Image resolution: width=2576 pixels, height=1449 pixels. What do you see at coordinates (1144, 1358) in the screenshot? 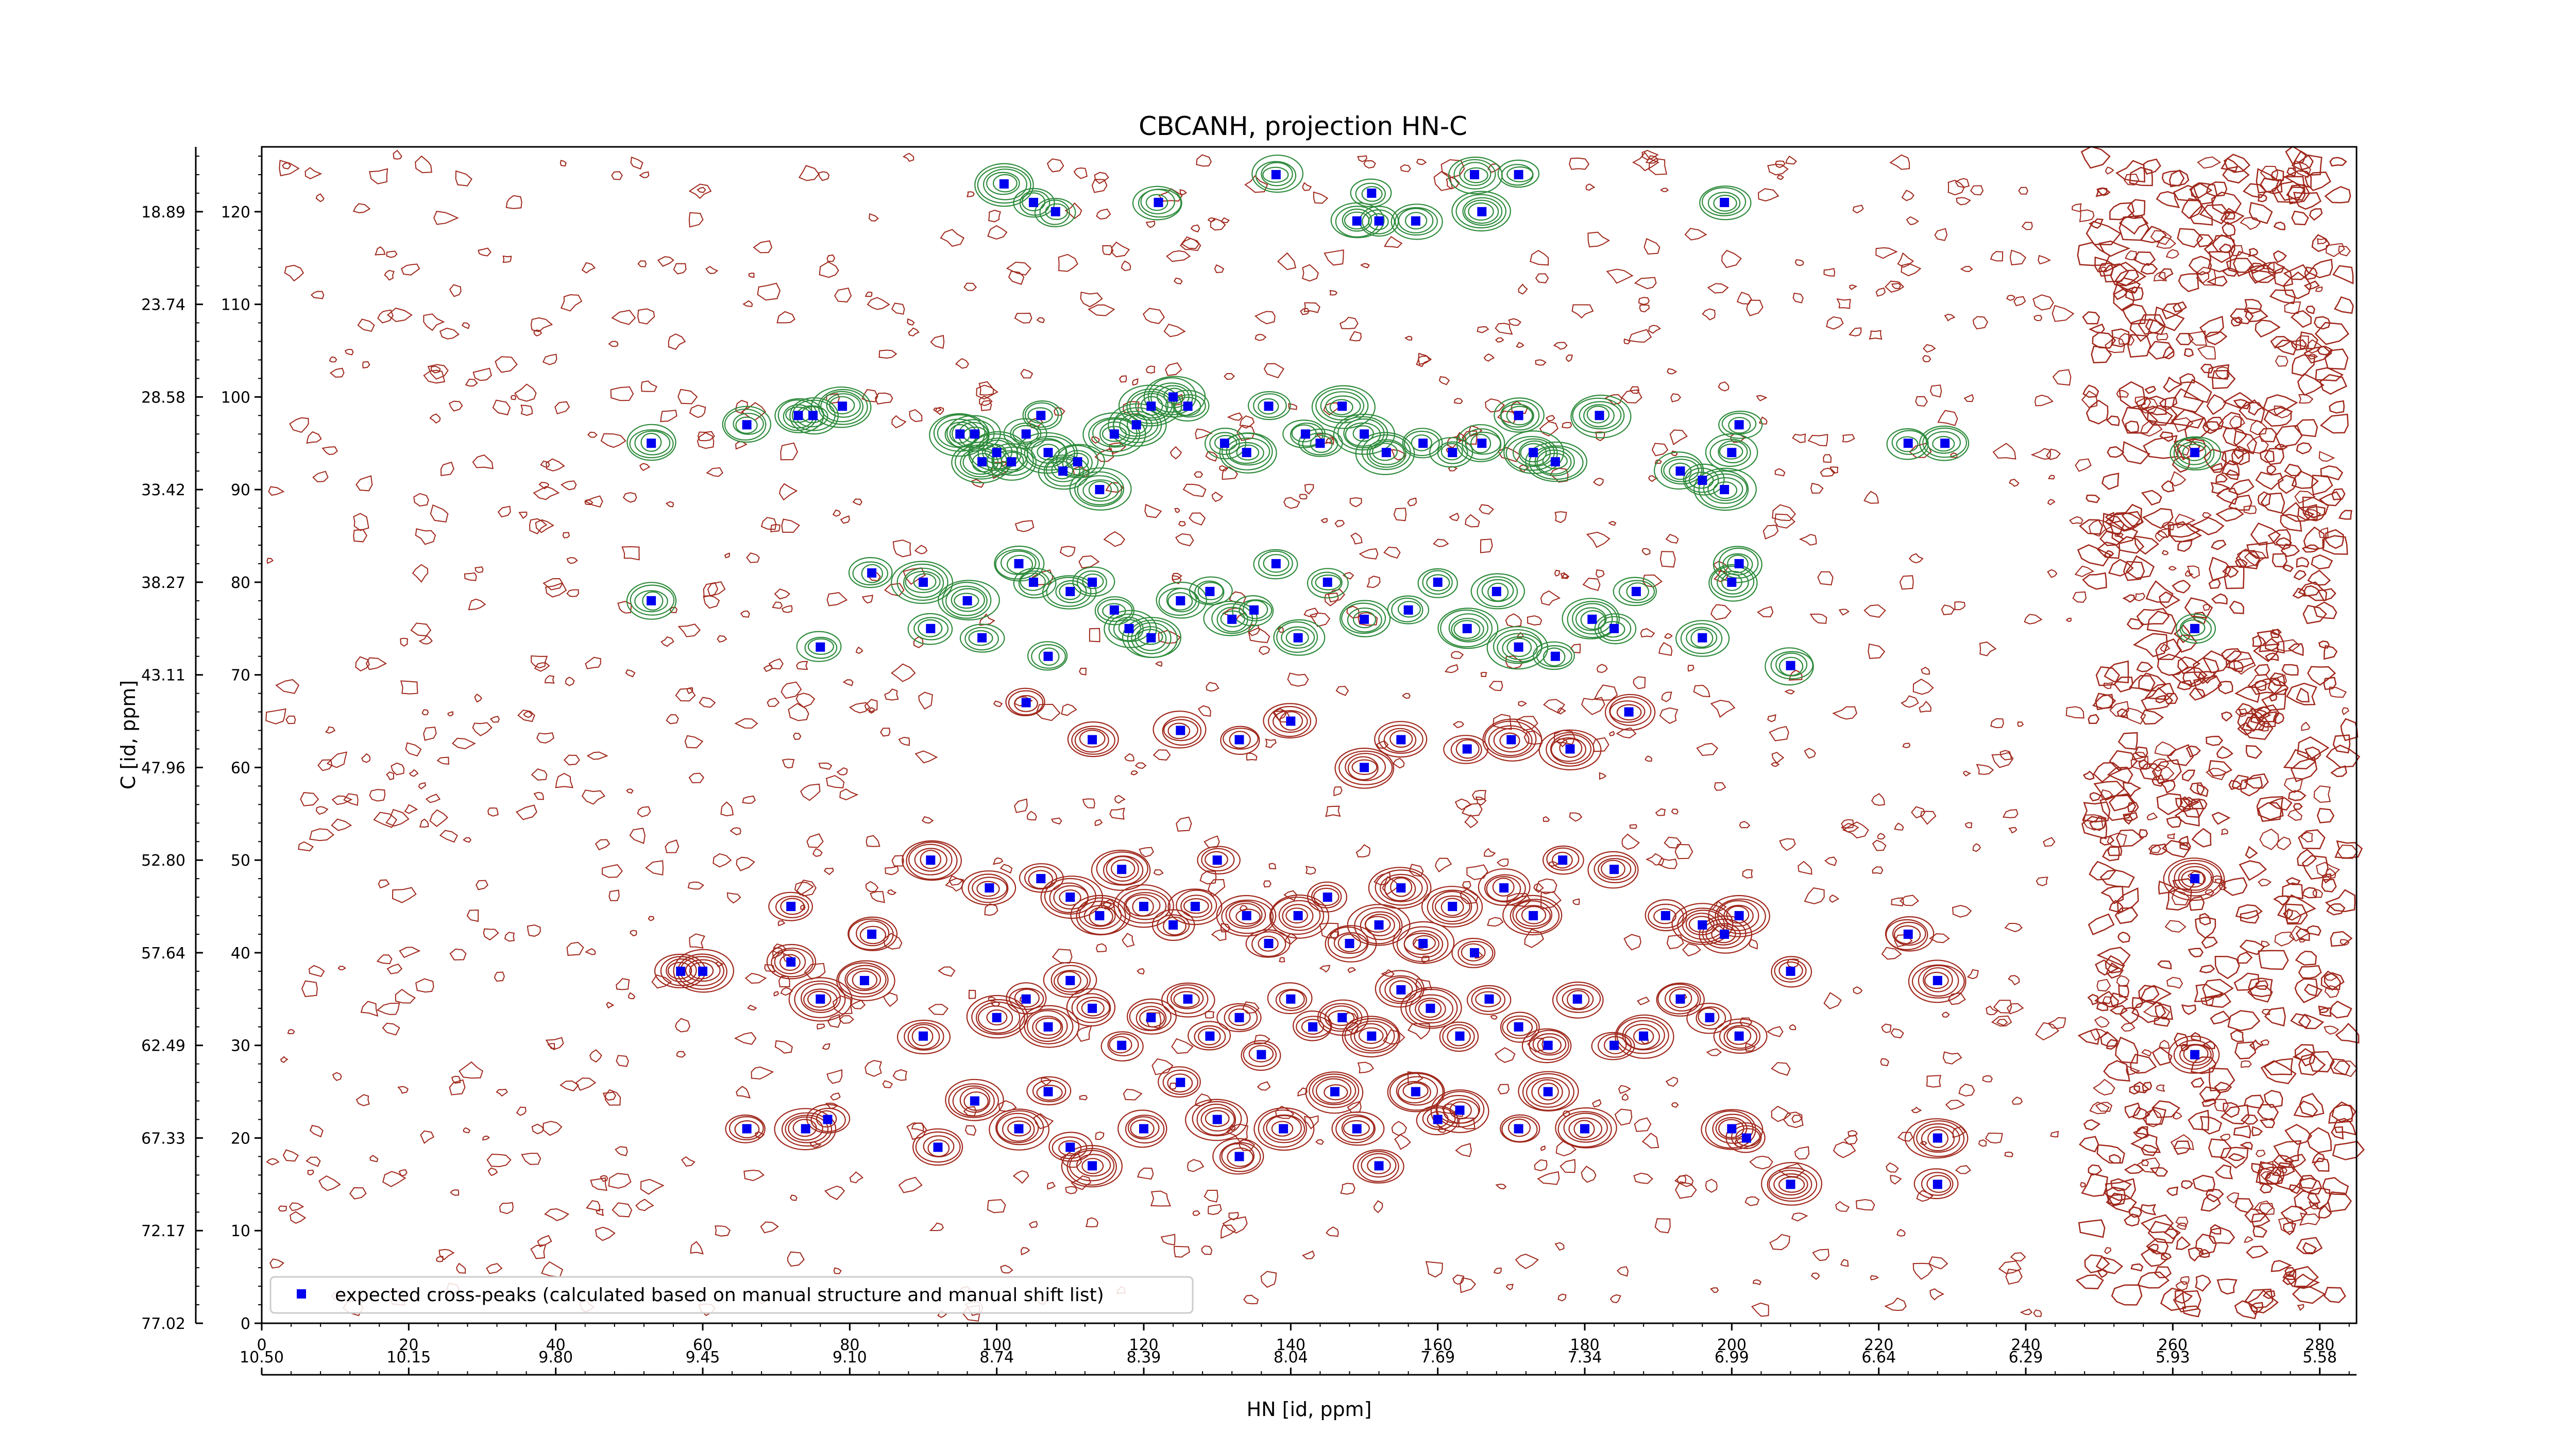
I see `x-ppm-tick-label: 8.39` at bounding box center [1144, 1358].